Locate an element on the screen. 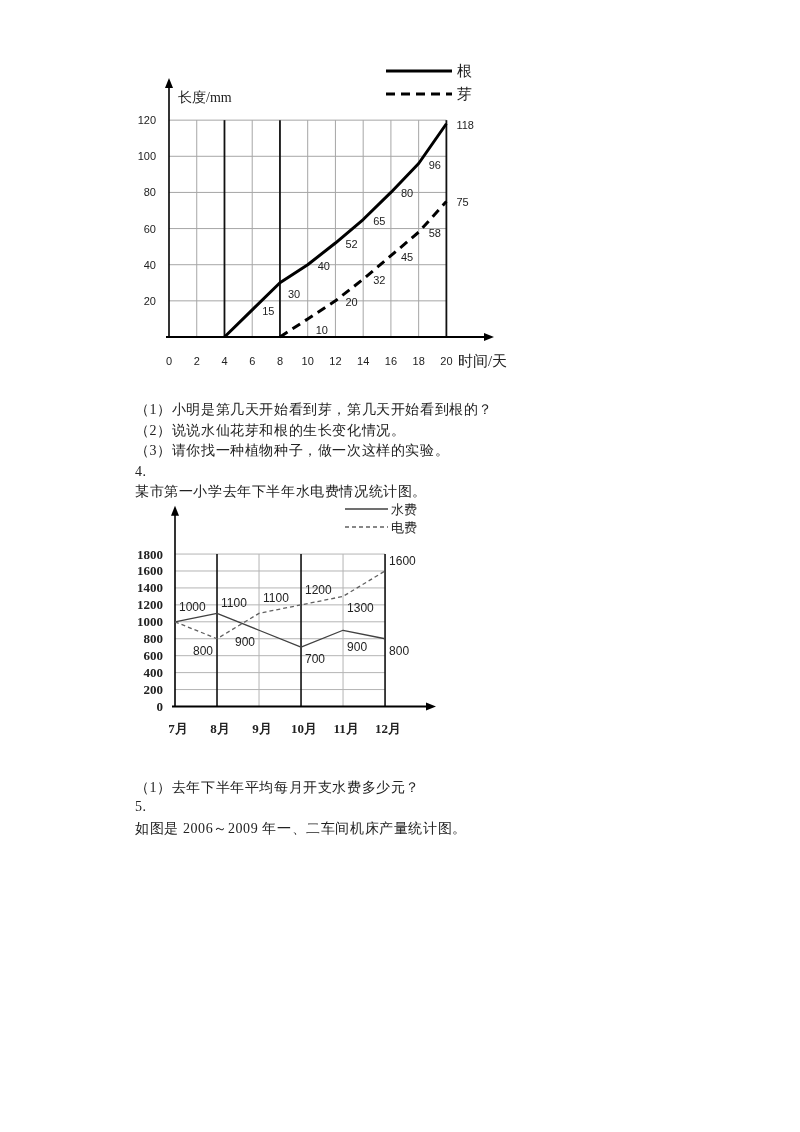  legend-text: 电费 is located at coordinates (404, 527).